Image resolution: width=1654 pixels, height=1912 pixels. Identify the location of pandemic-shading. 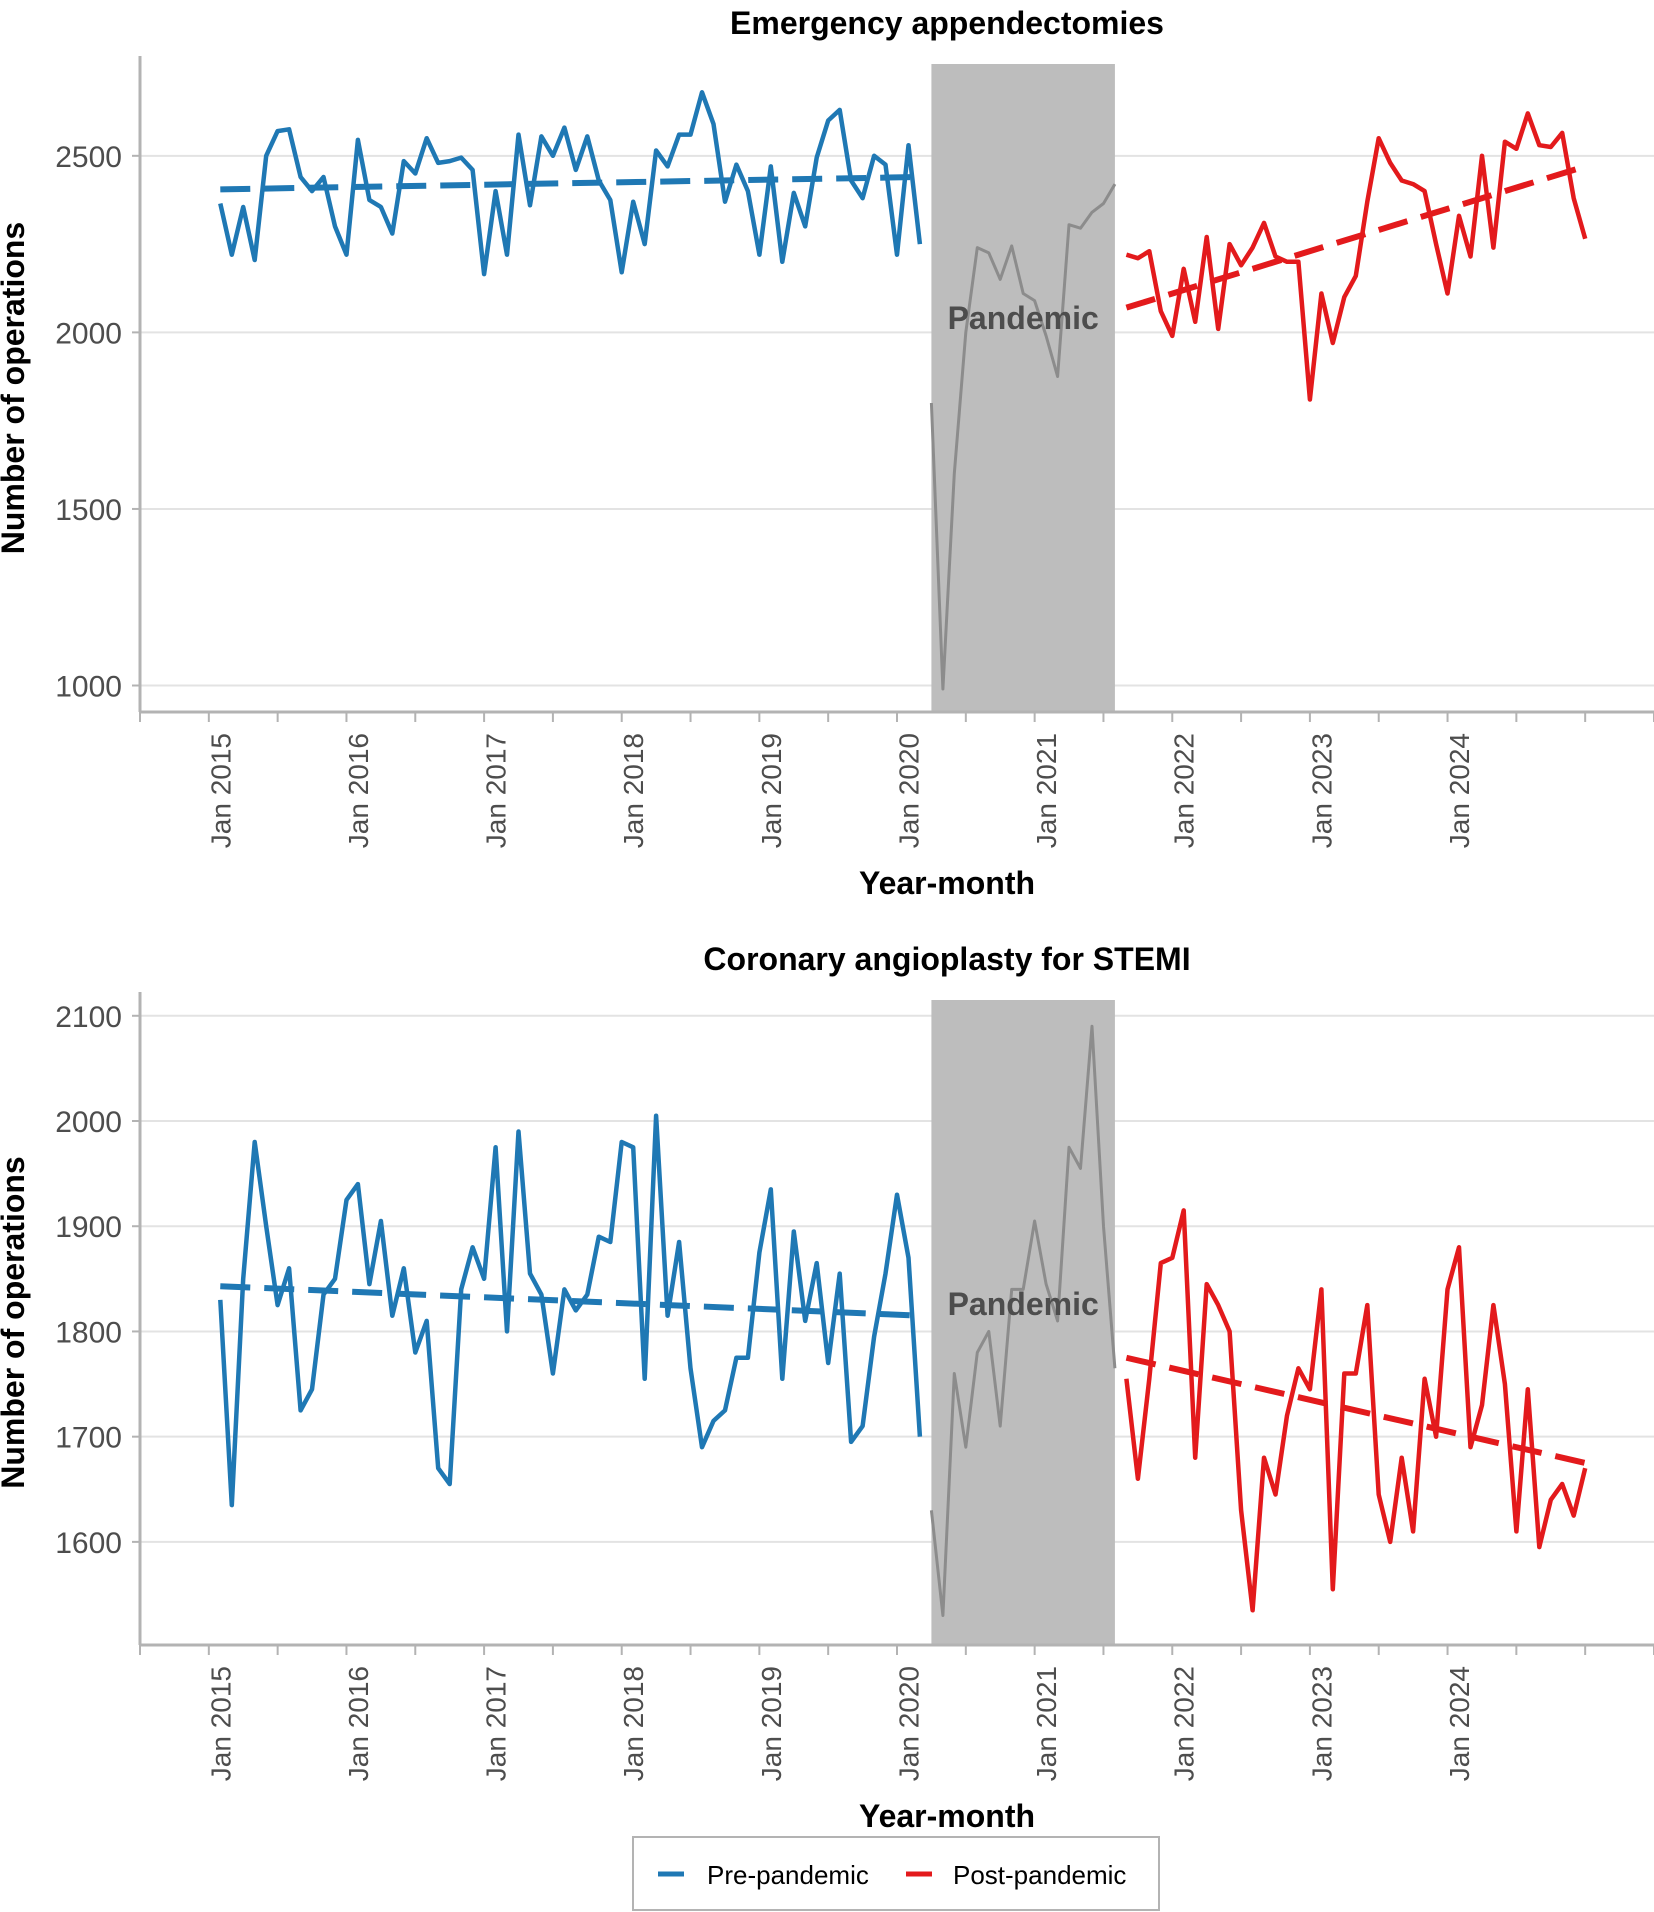
(1023, 388).